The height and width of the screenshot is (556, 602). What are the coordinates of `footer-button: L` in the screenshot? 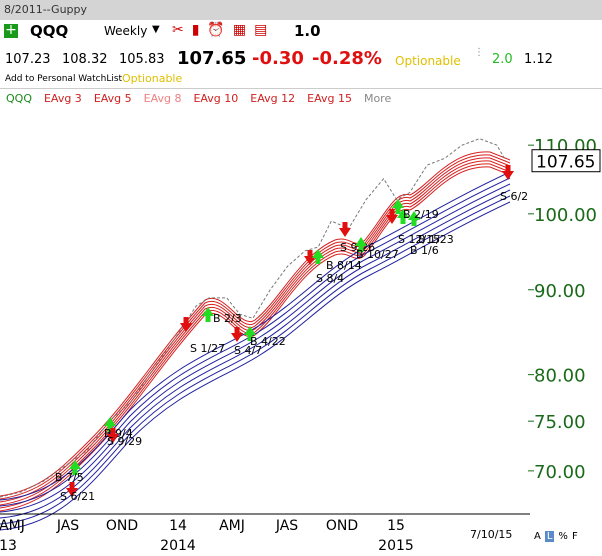 It's located at (549, 536).